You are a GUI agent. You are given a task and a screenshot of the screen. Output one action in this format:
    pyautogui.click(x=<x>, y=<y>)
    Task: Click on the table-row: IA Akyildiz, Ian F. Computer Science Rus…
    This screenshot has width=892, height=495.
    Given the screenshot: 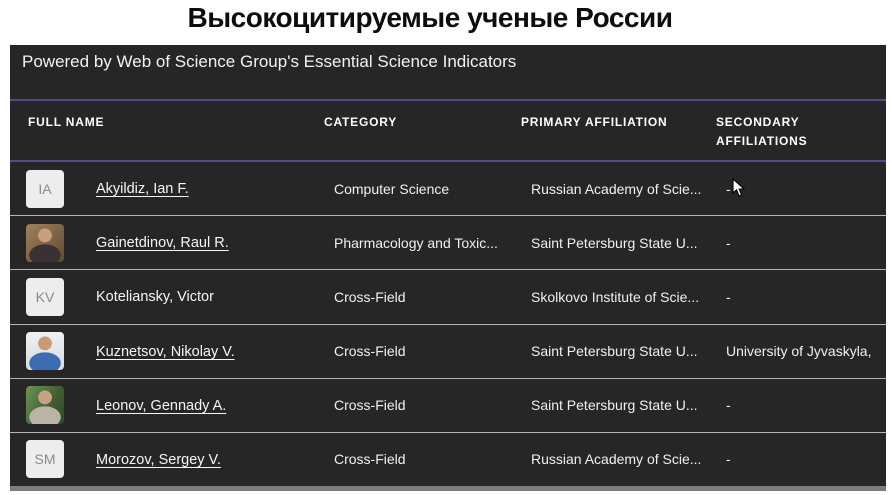 What is the action you would take?
    pyautogui.click(x=448, y=188)
    